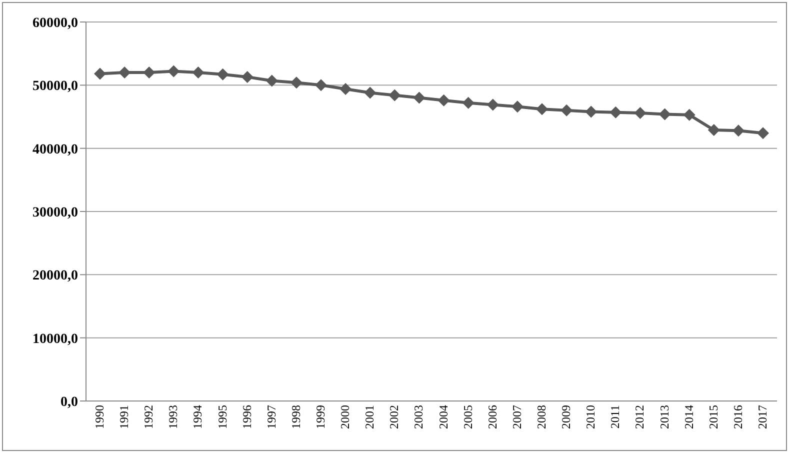 The width and height of the screenshot is (789, 453). I want to click on x-tick-label: 2009, so click(566, 417).